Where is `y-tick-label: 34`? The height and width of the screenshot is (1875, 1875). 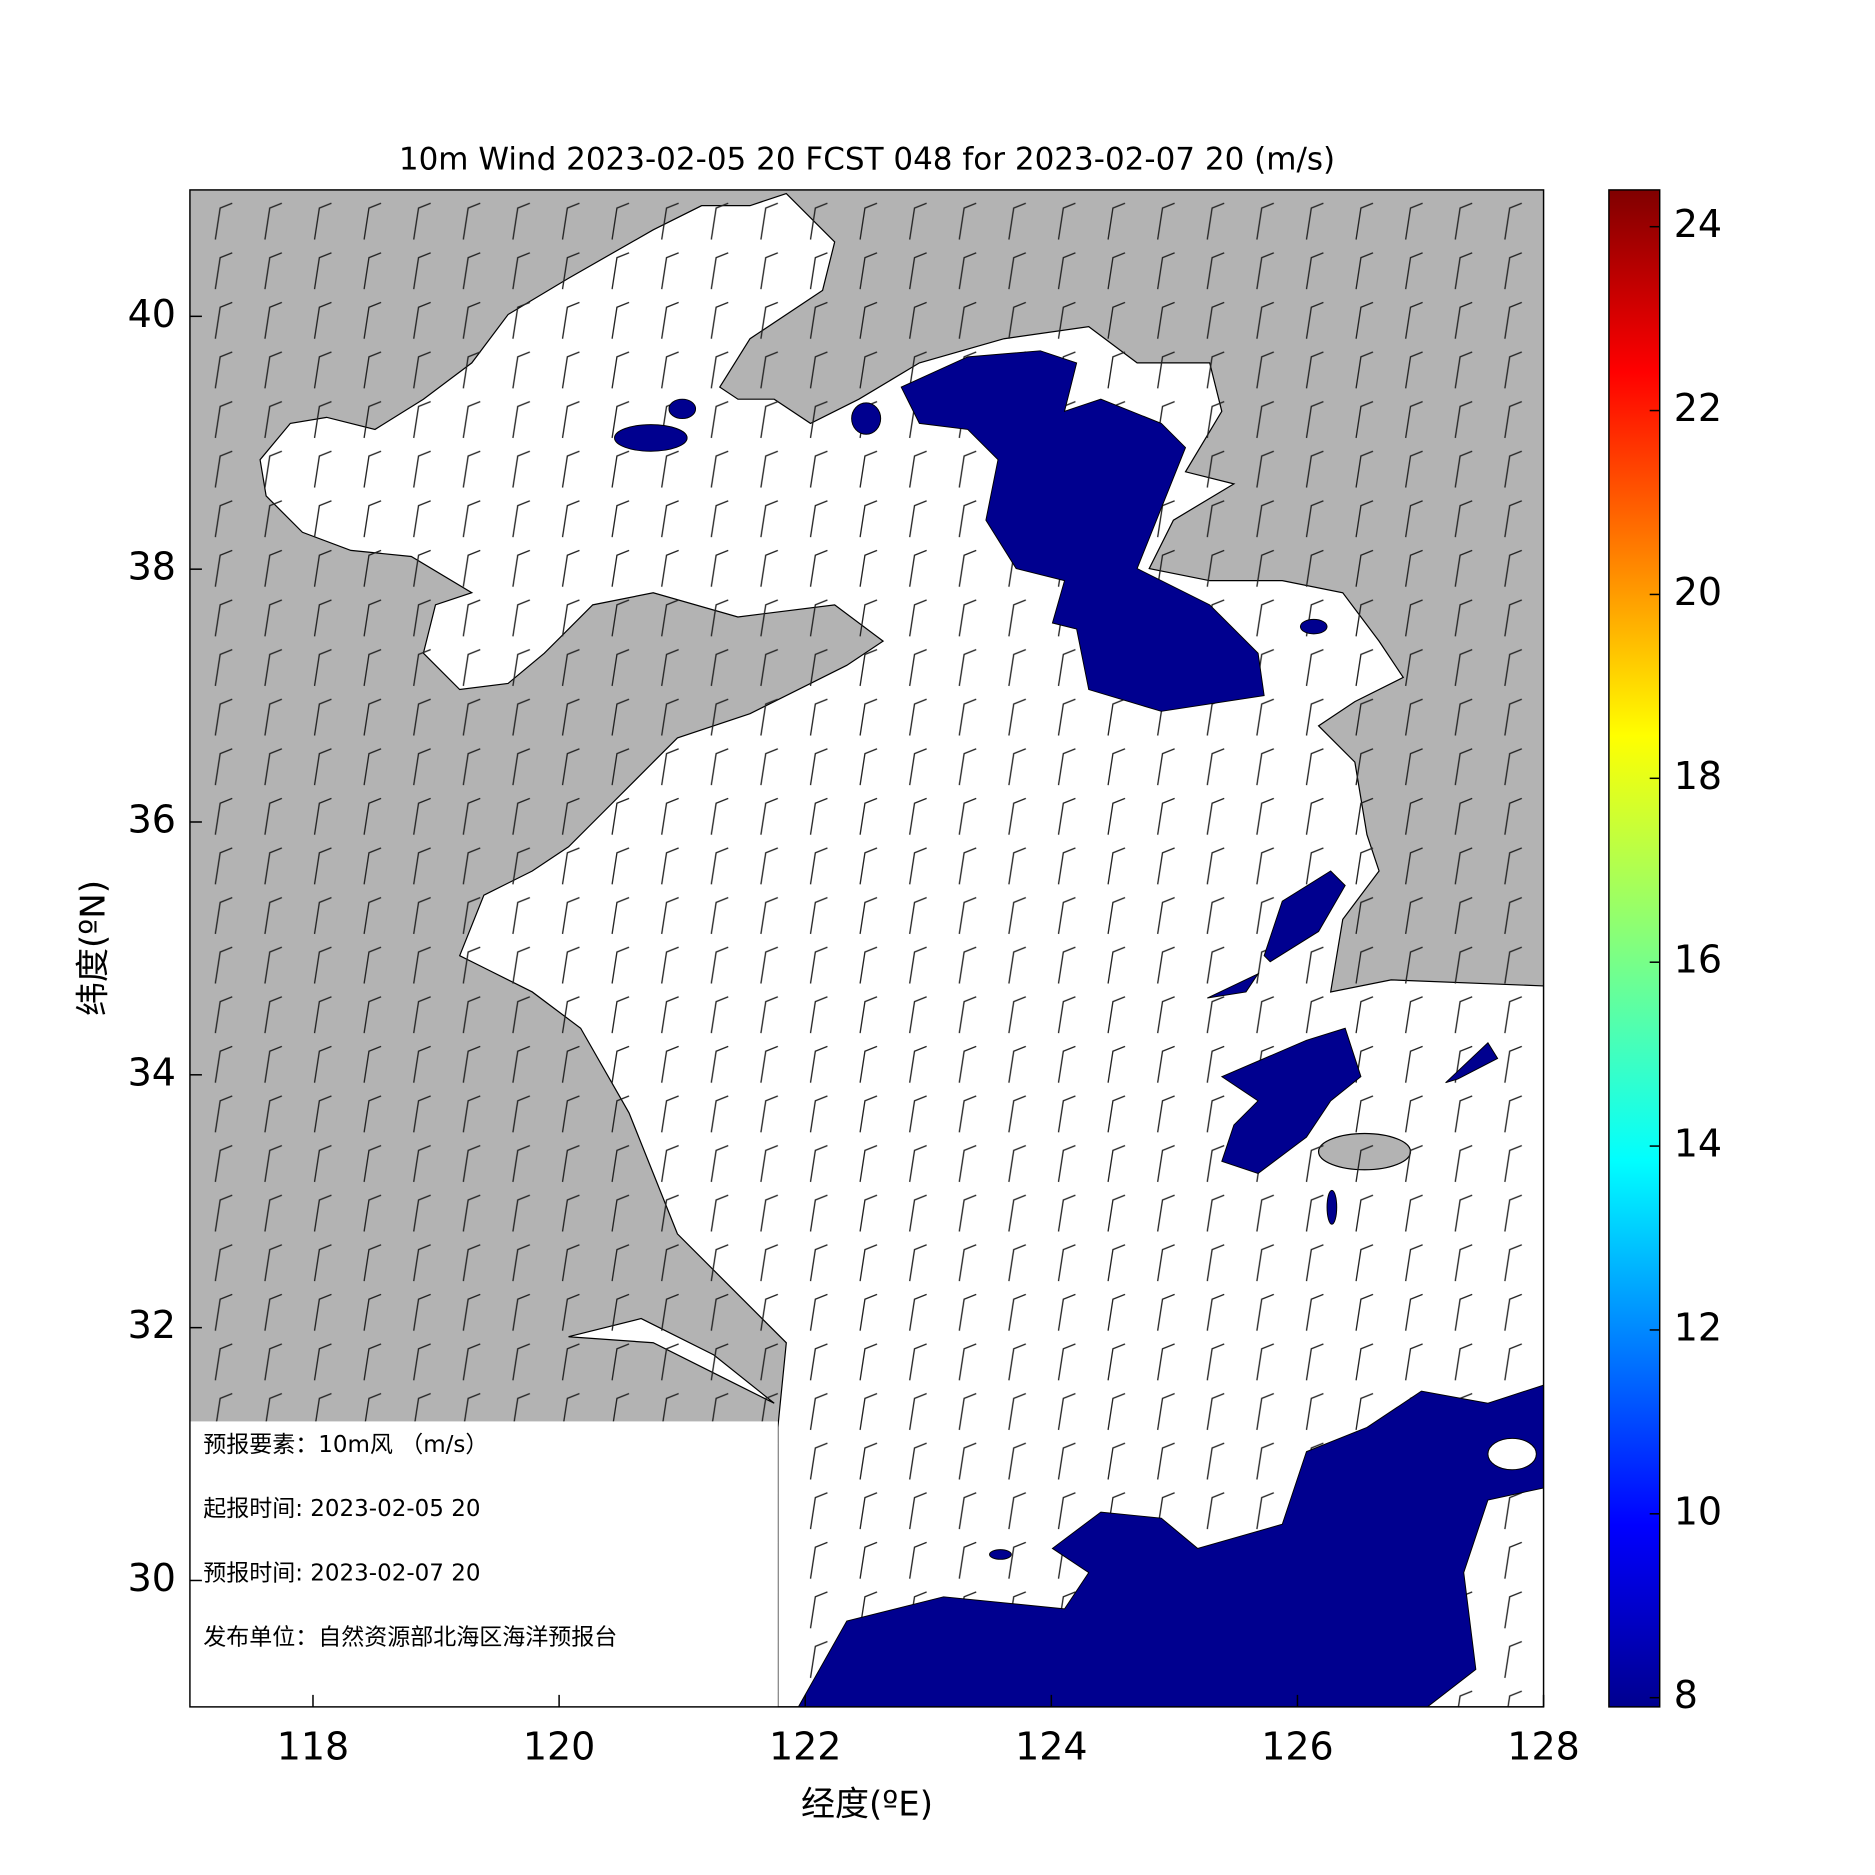
y-tick-label: 34 is located at coordinates (152, 1072).